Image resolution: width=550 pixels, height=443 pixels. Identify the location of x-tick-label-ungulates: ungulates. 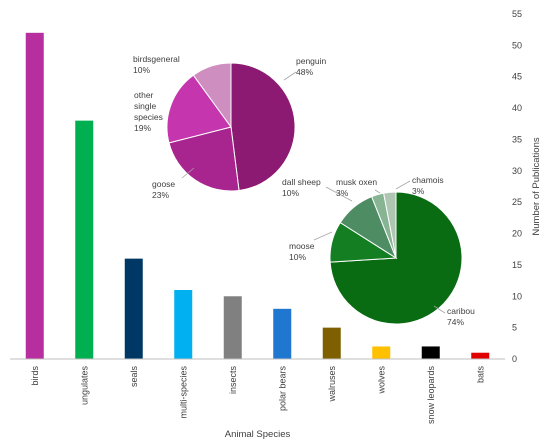
(84, 386).